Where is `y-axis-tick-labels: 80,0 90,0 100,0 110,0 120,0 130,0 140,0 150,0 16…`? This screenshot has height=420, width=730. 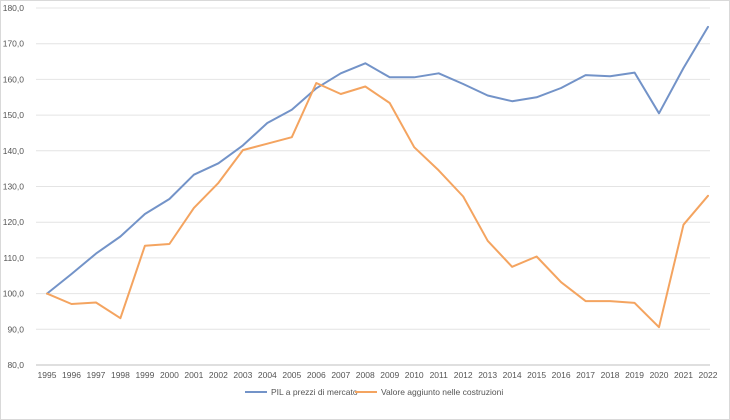 y-axis-tick-labels: 80,0 90,0 100,0 110,0 120,0 130,0 140,0 150,0 16… is located at coordinates (14, 186).